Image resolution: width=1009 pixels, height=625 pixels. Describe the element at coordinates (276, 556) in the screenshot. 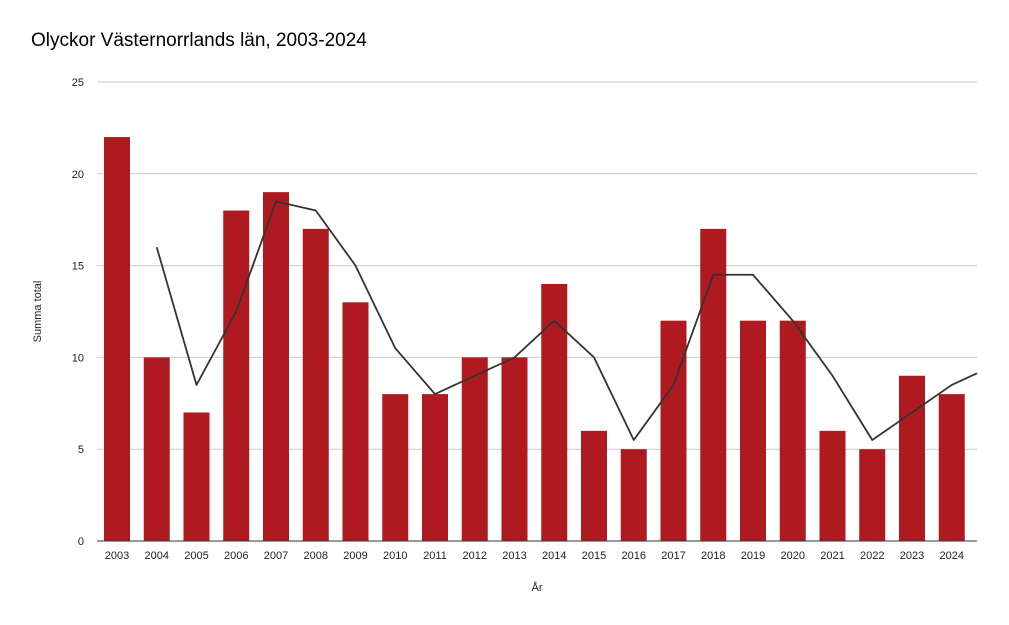

I see `x-tick-label: 2007` at that location.